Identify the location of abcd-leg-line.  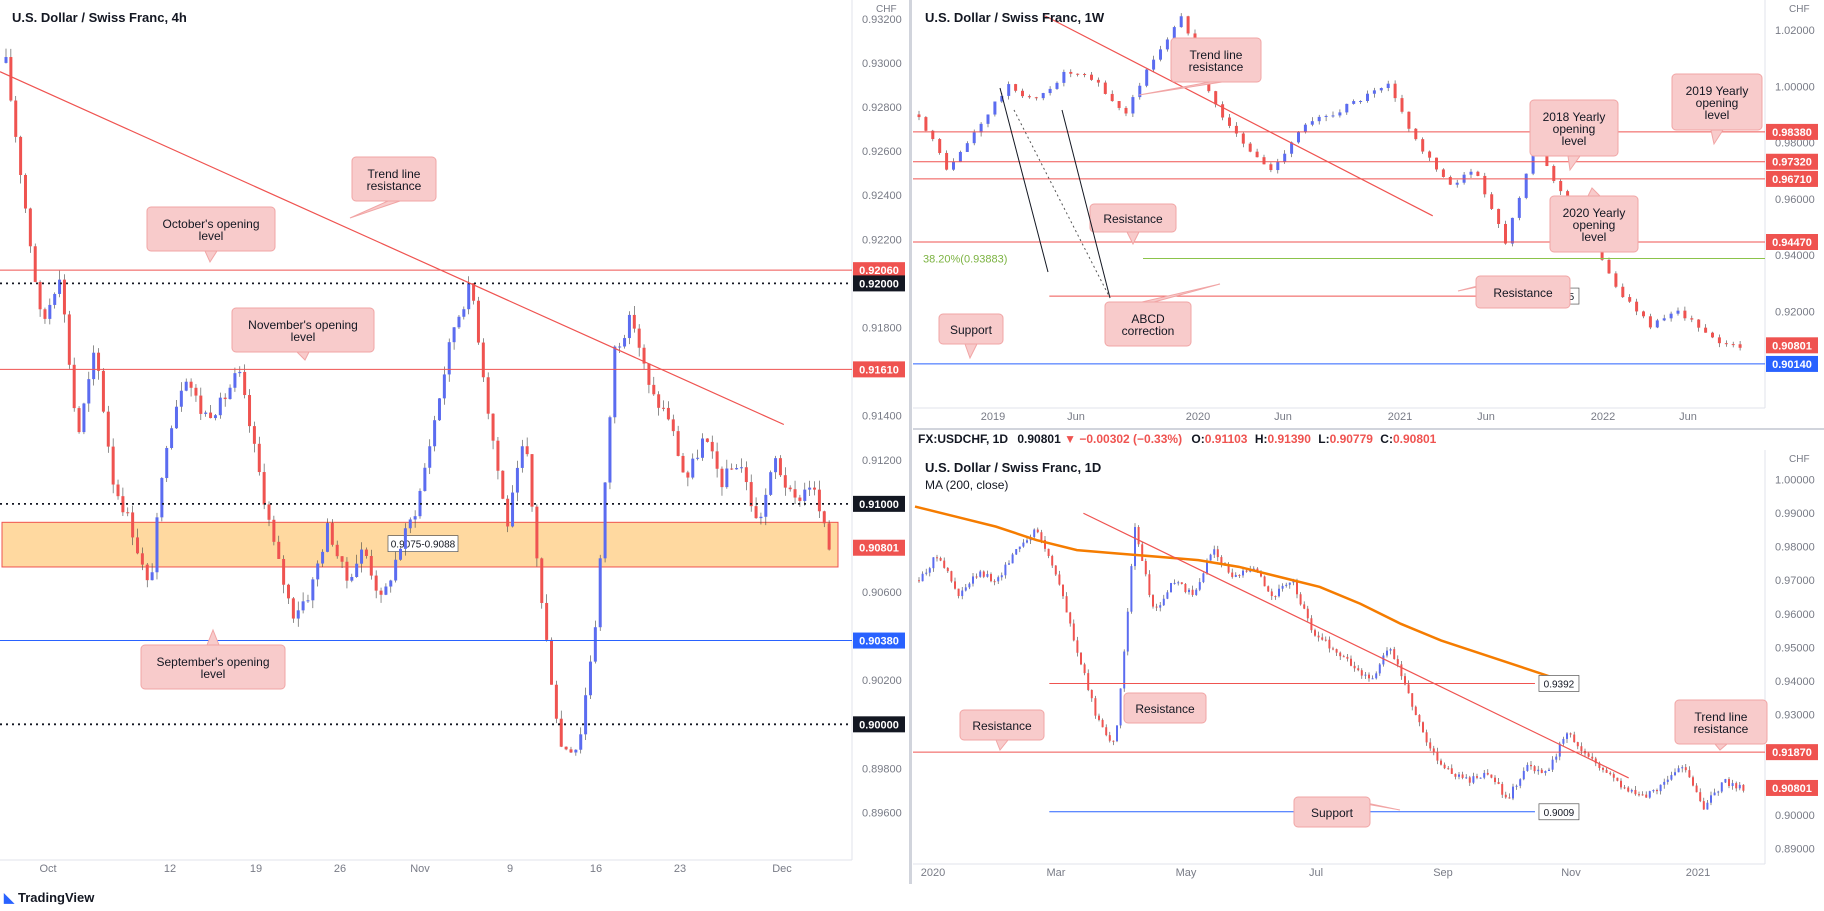
(1024, 180).